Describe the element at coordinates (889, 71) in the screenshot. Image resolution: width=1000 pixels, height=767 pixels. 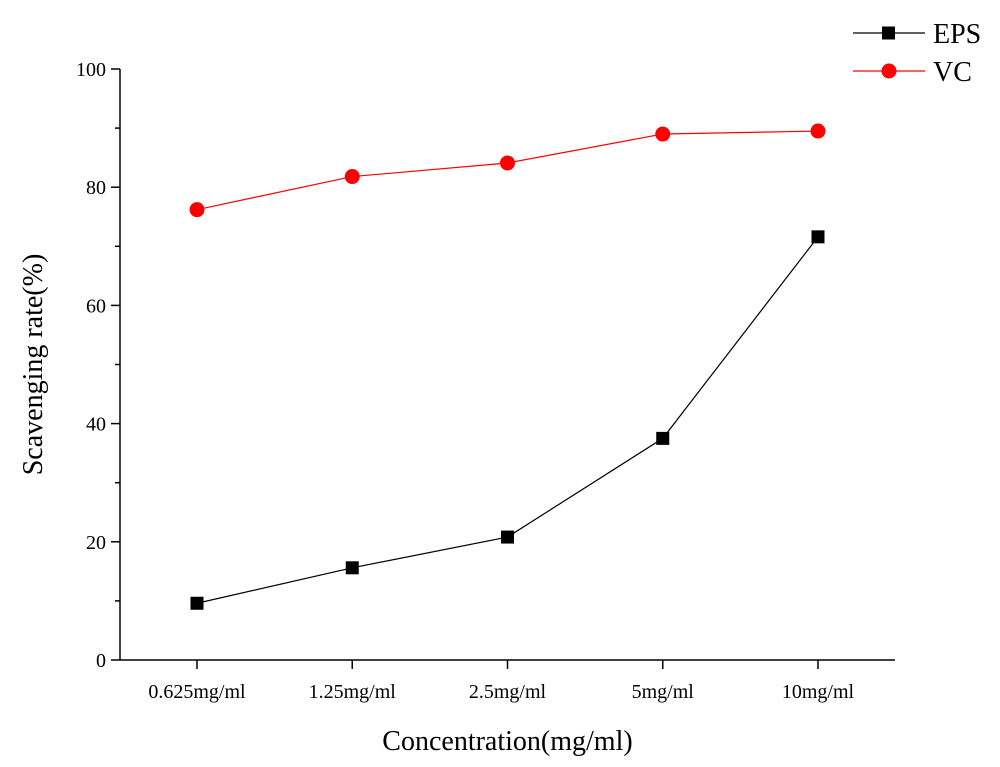
I see `legend-marker-vc` at that location.